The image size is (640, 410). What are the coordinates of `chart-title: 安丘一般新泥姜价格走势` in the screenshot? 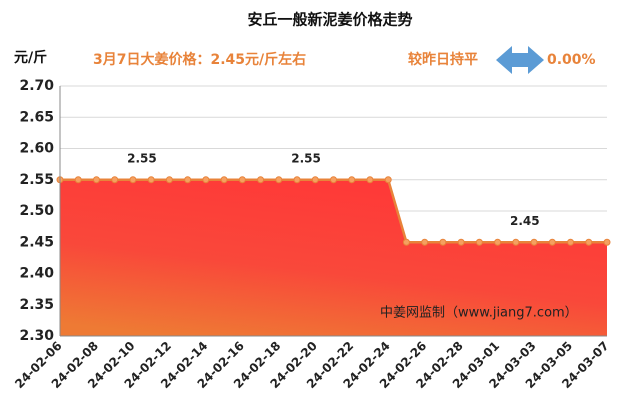 It's located at (329, 20).